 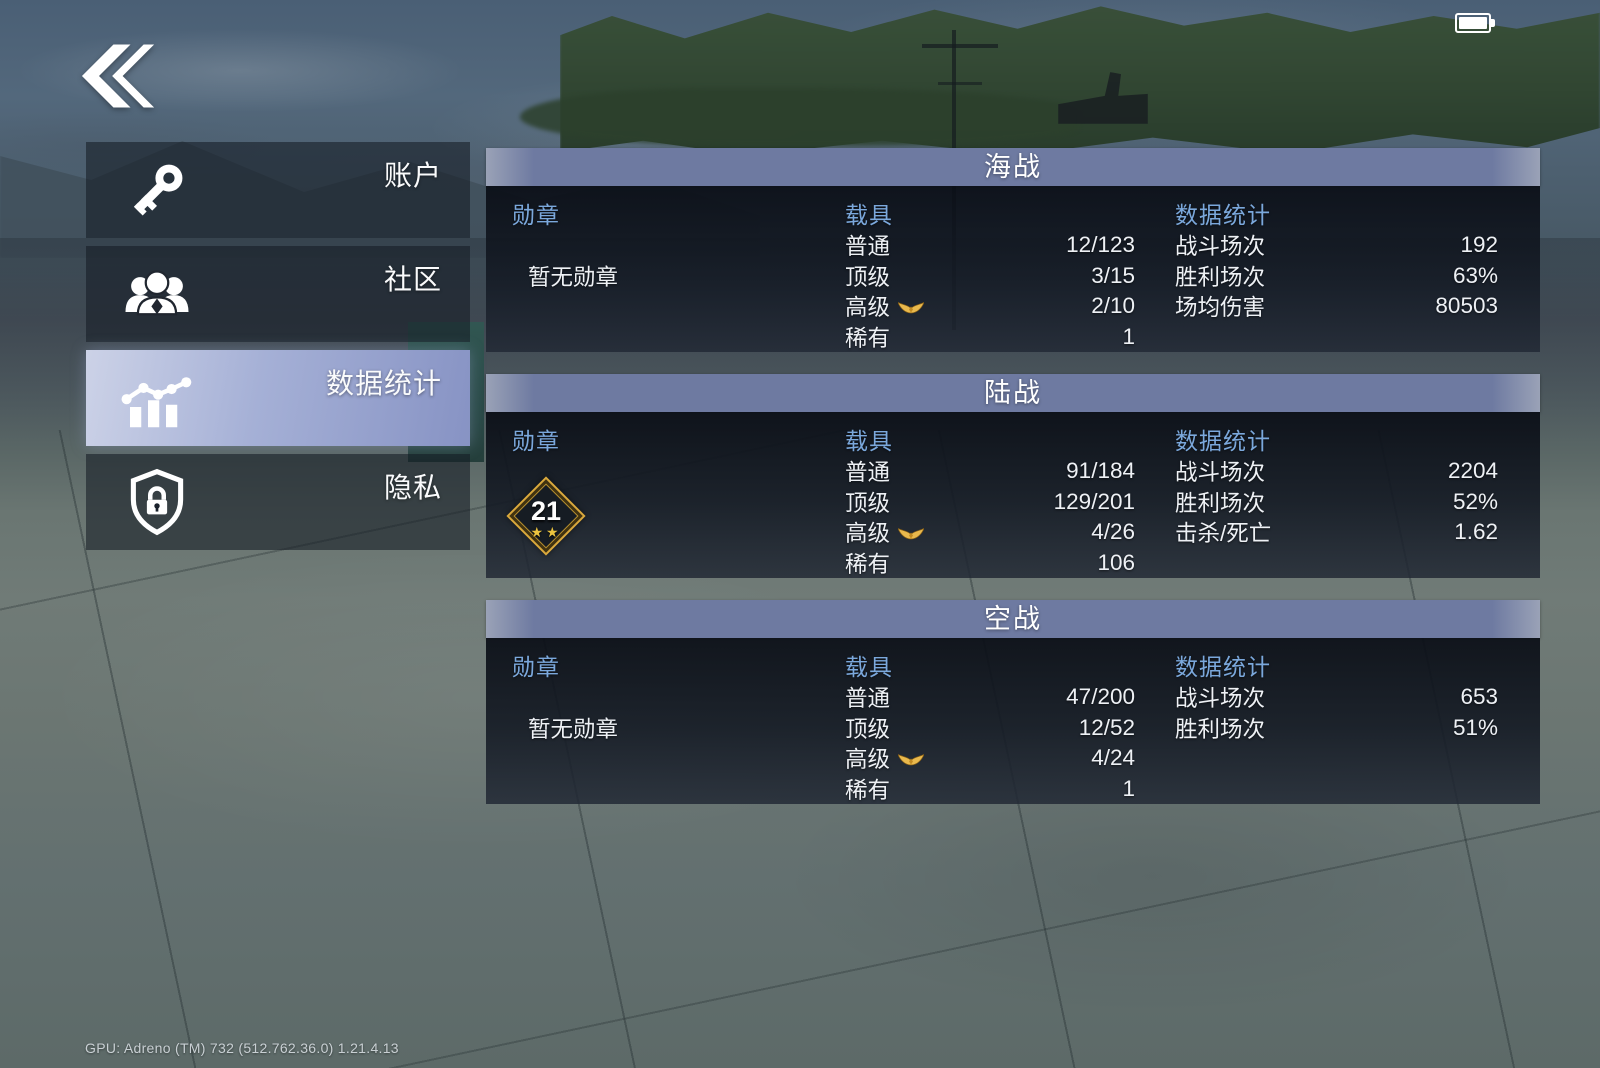 What do you see at coordinates (1336, 728) in the screenshot?
I see `stat-row: 胜利场次 51%` at bounding box center [1336, 728].